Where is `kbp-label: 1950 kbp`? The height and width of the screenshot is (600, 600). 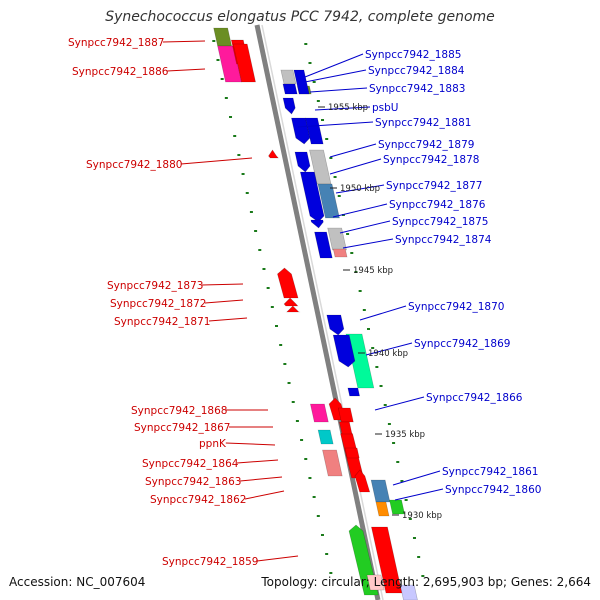 kbp-label: 1950 kbp is located at coordinates (360, 189).